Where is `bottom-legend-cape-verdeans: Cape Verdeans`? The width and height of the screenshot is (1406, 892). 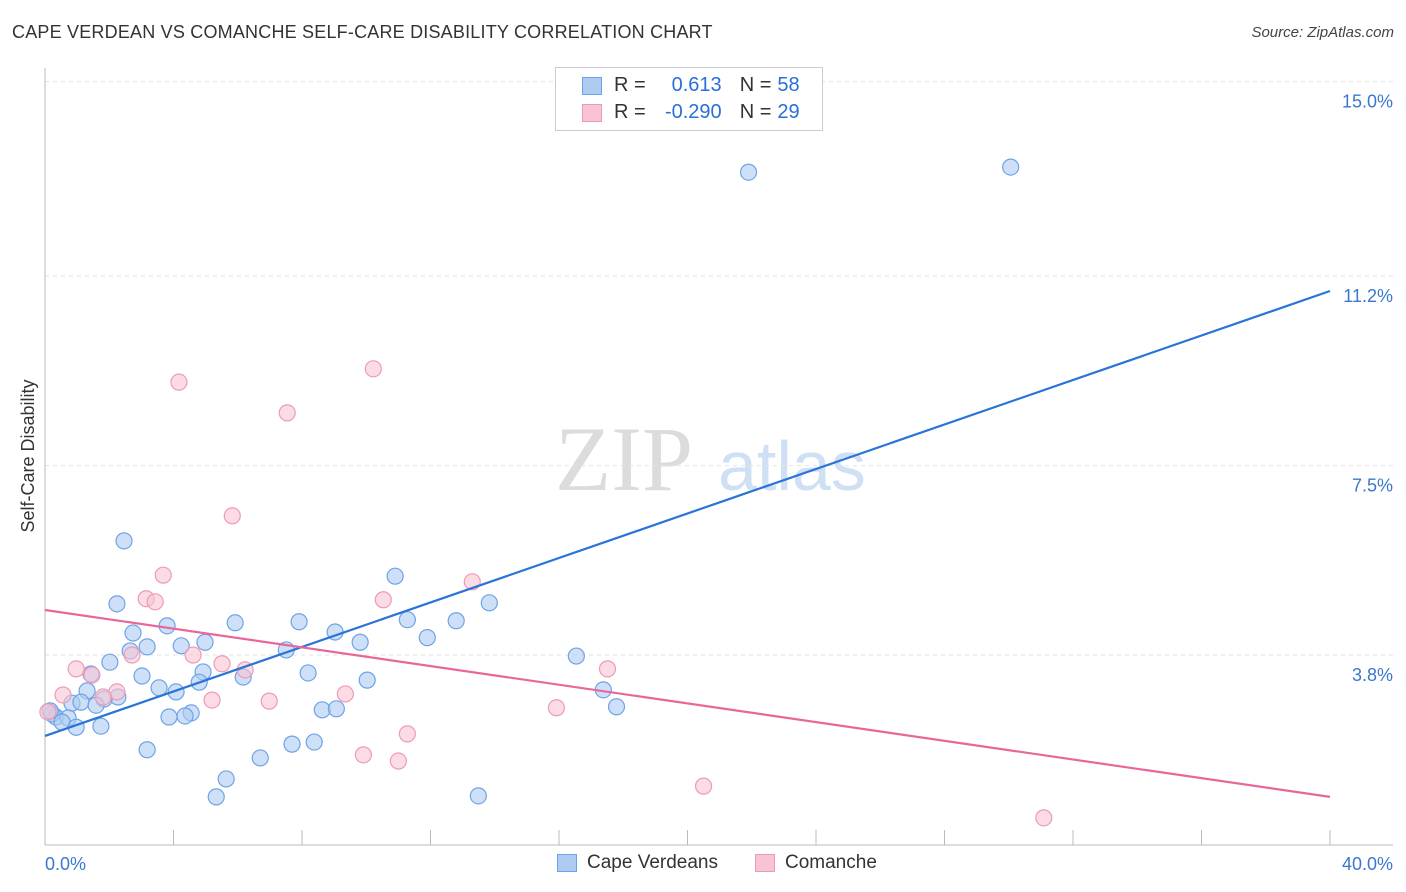 bottom-legend-cape-verdeans: Cape Verdeans is located at coordinates (637, 863).